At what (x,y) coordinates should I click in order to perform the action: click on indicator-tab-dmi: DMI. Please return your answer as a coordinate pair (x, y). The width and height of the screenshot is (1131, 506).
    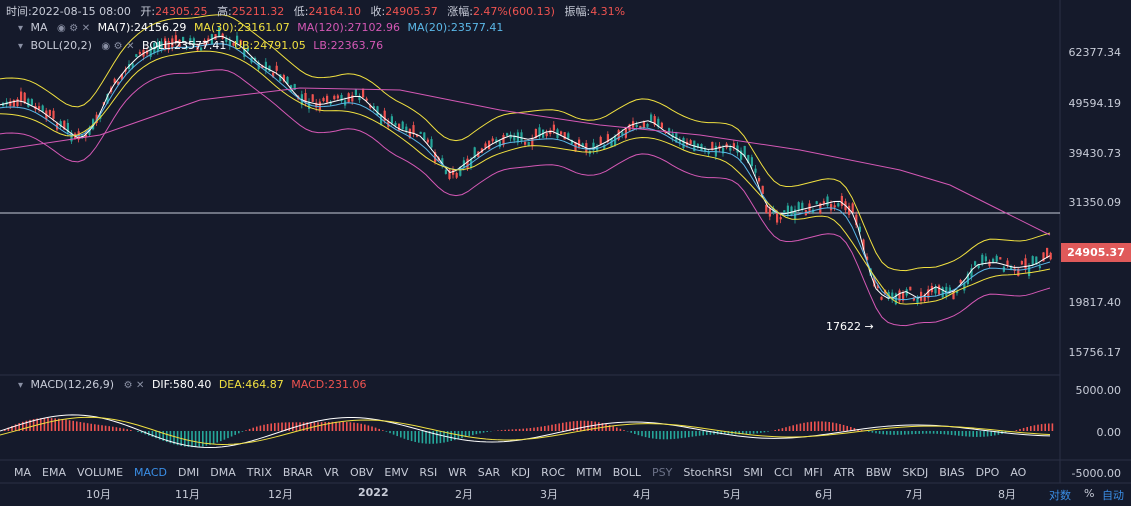
    Looking at the image, I should click on (189, 472).